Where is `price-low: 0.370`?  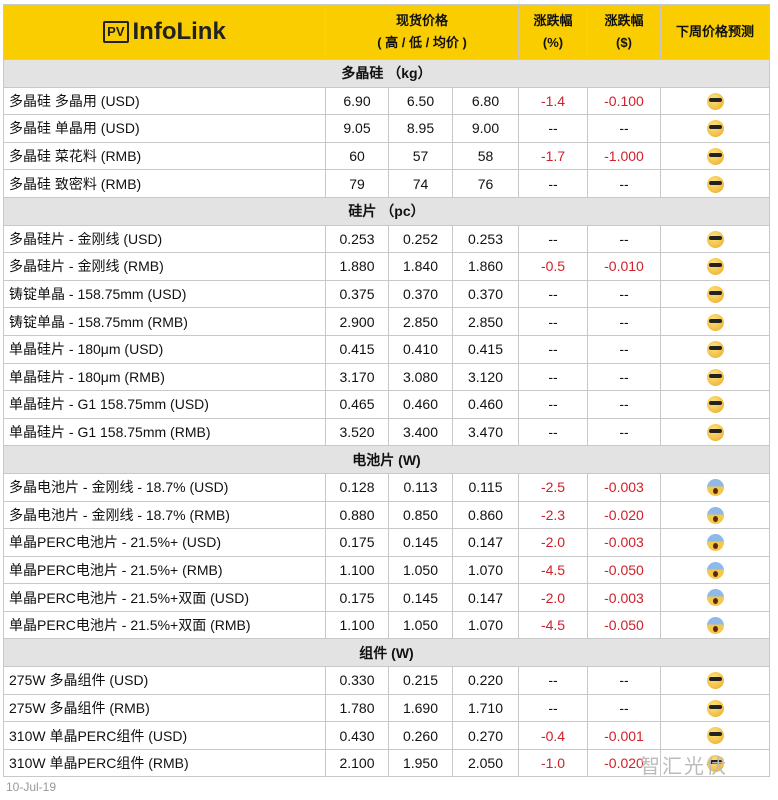 price-low: 0.370 is located at coordinates (420, 294).